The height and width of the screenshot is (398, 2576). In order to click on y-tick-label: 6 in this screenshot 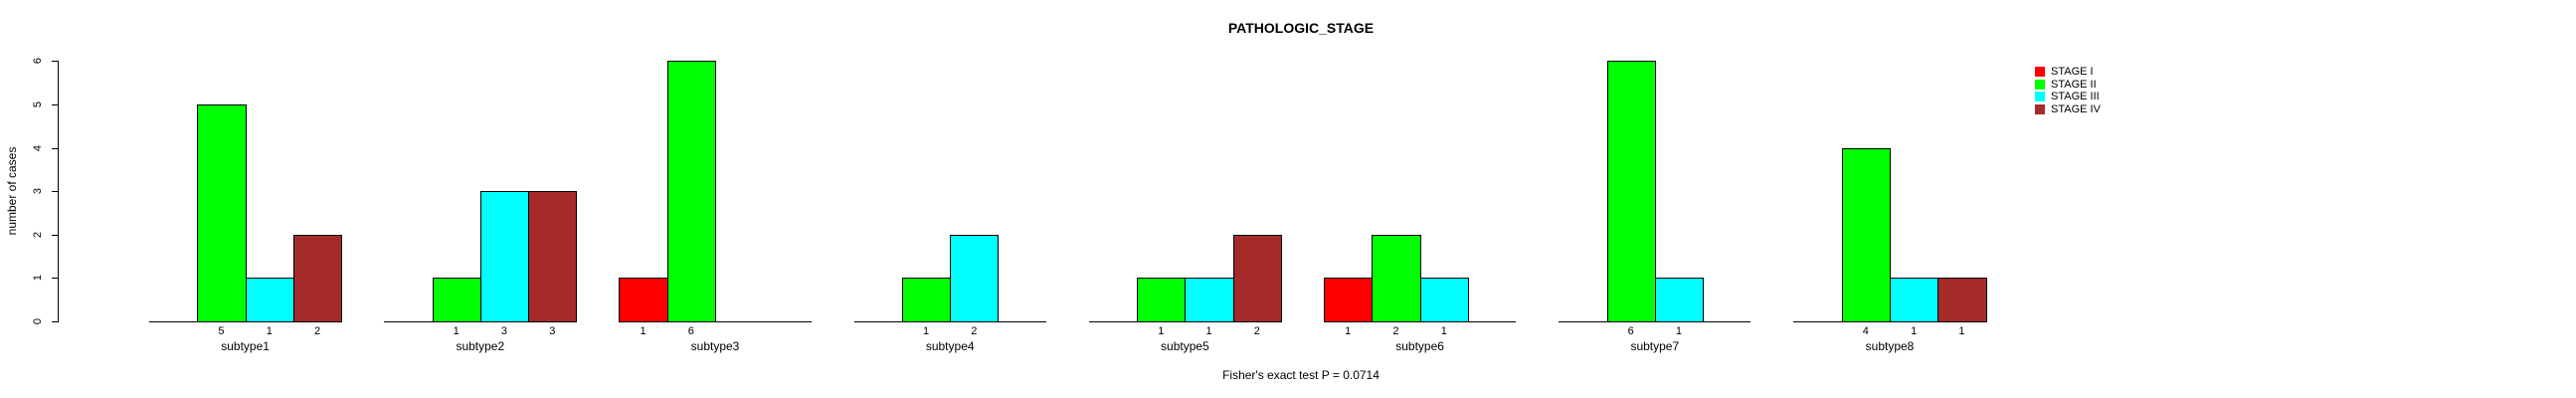, I will do `click(38, 61)`.